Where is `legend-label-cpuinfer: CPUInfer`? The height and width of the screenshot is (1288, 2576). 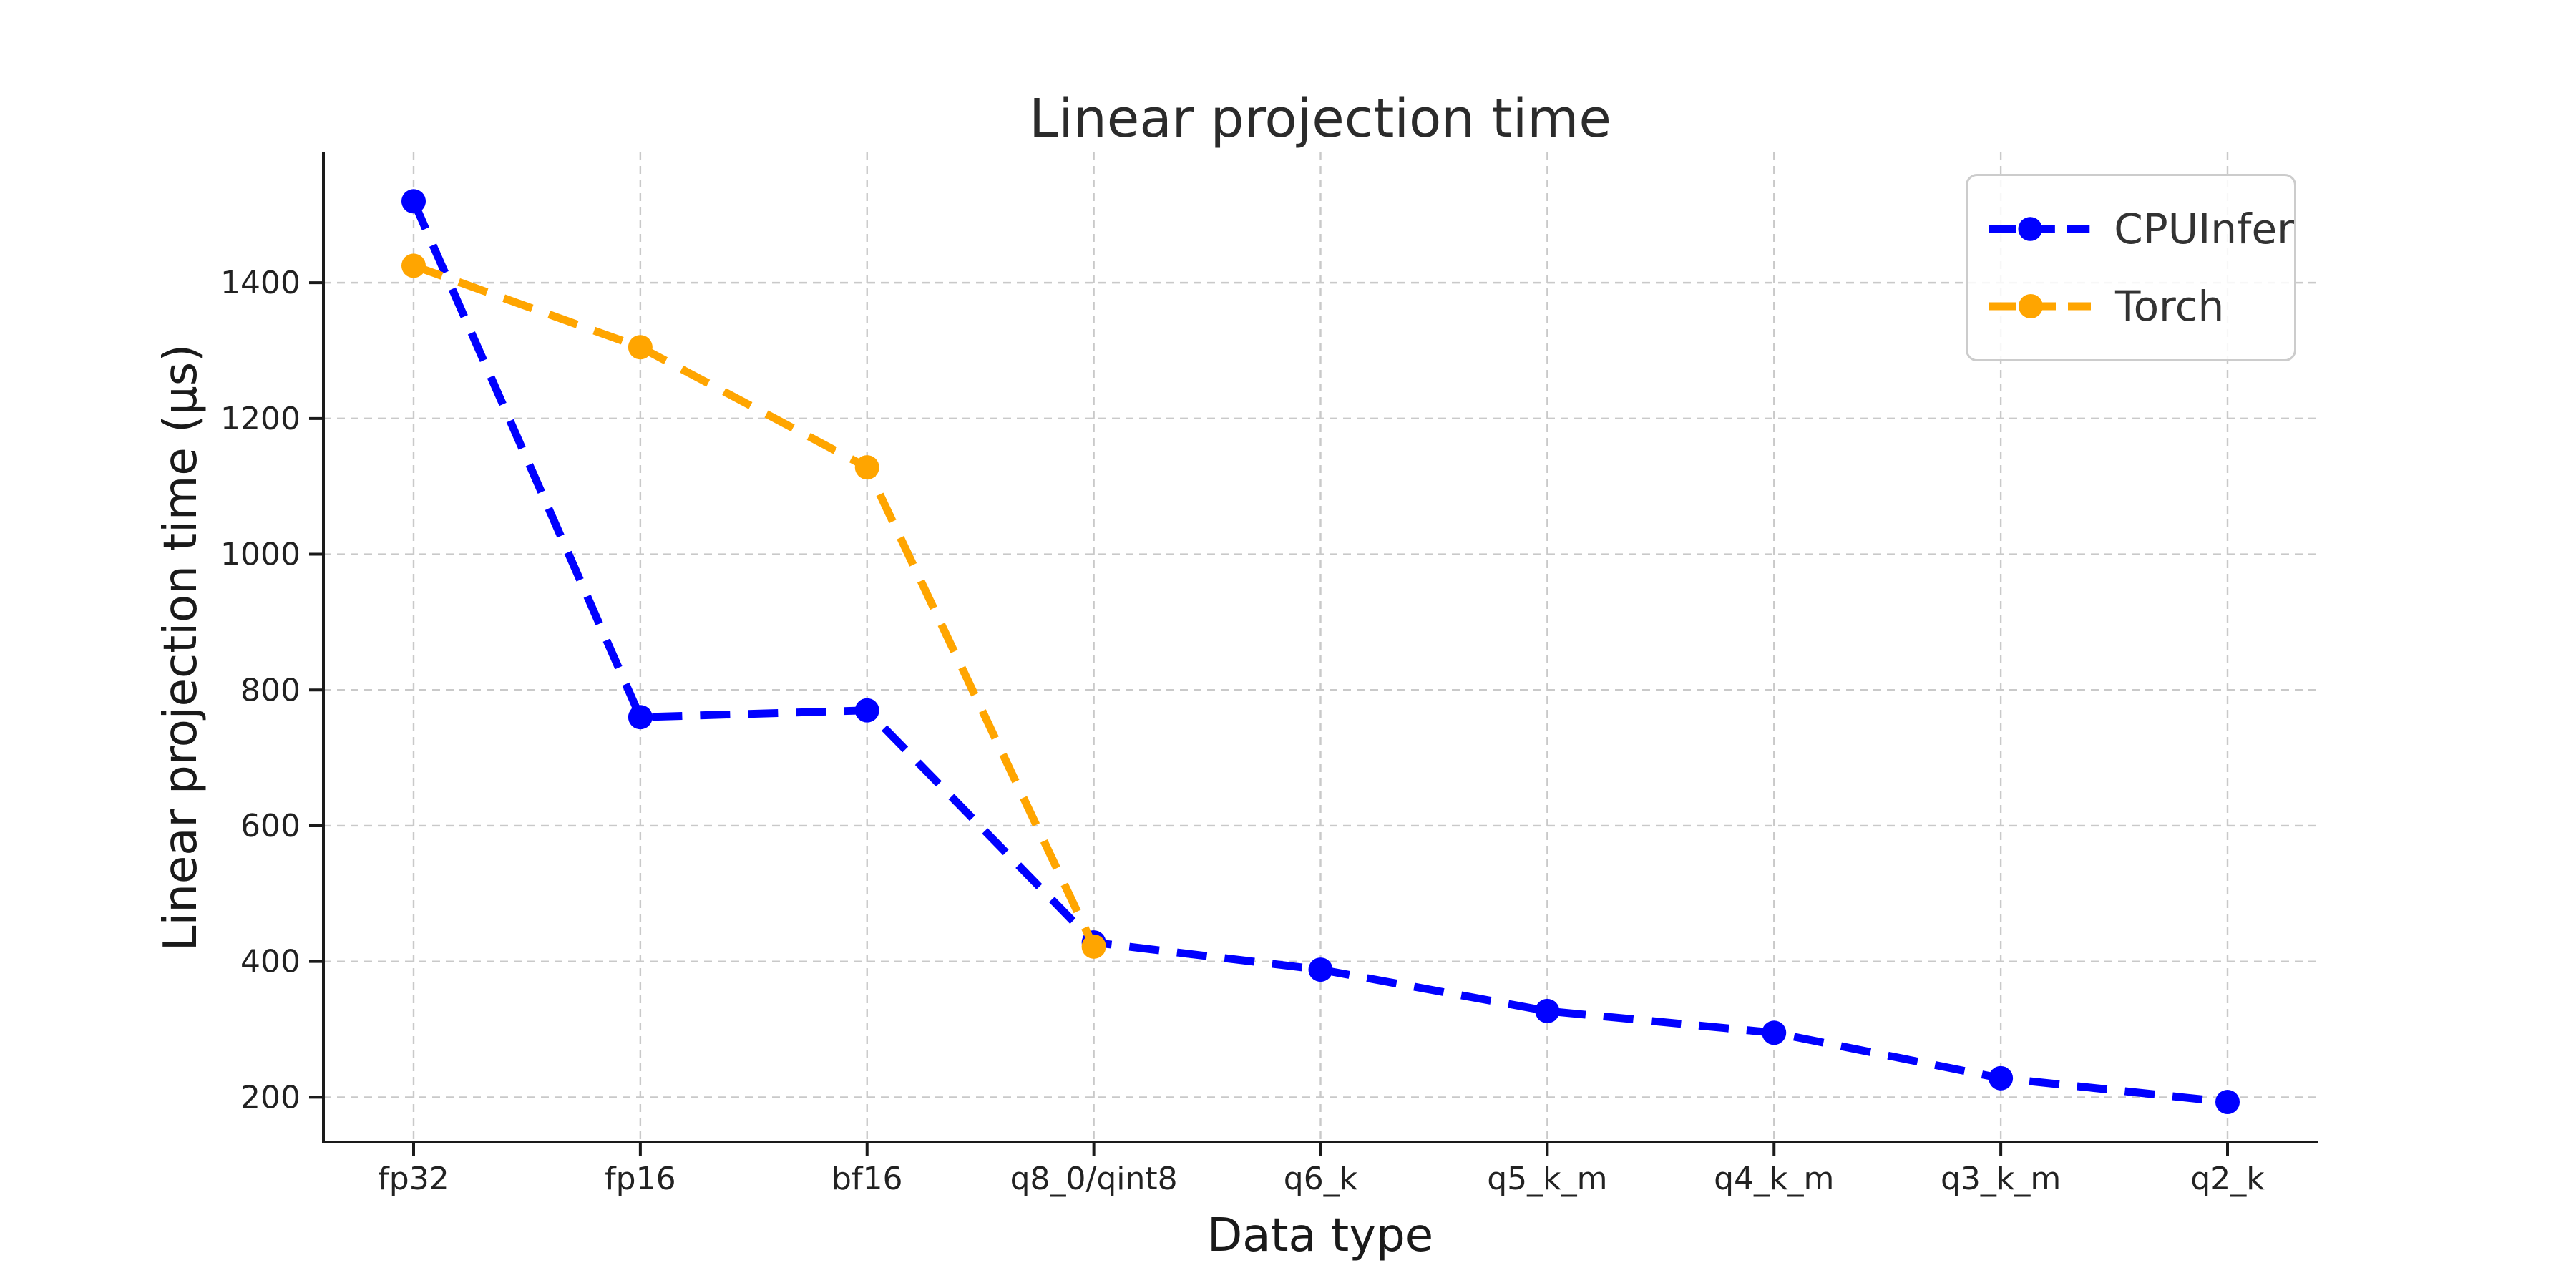
legend-label-cpuinfer: CPUInfer is located at coordinates (2204, 229).